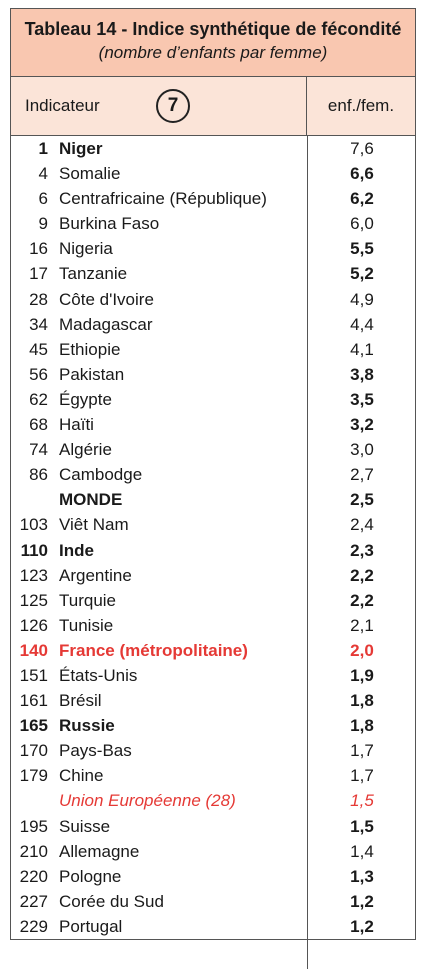 The image size is (426, 969). I want to click on row-value: 2,7, so click(362, 475).